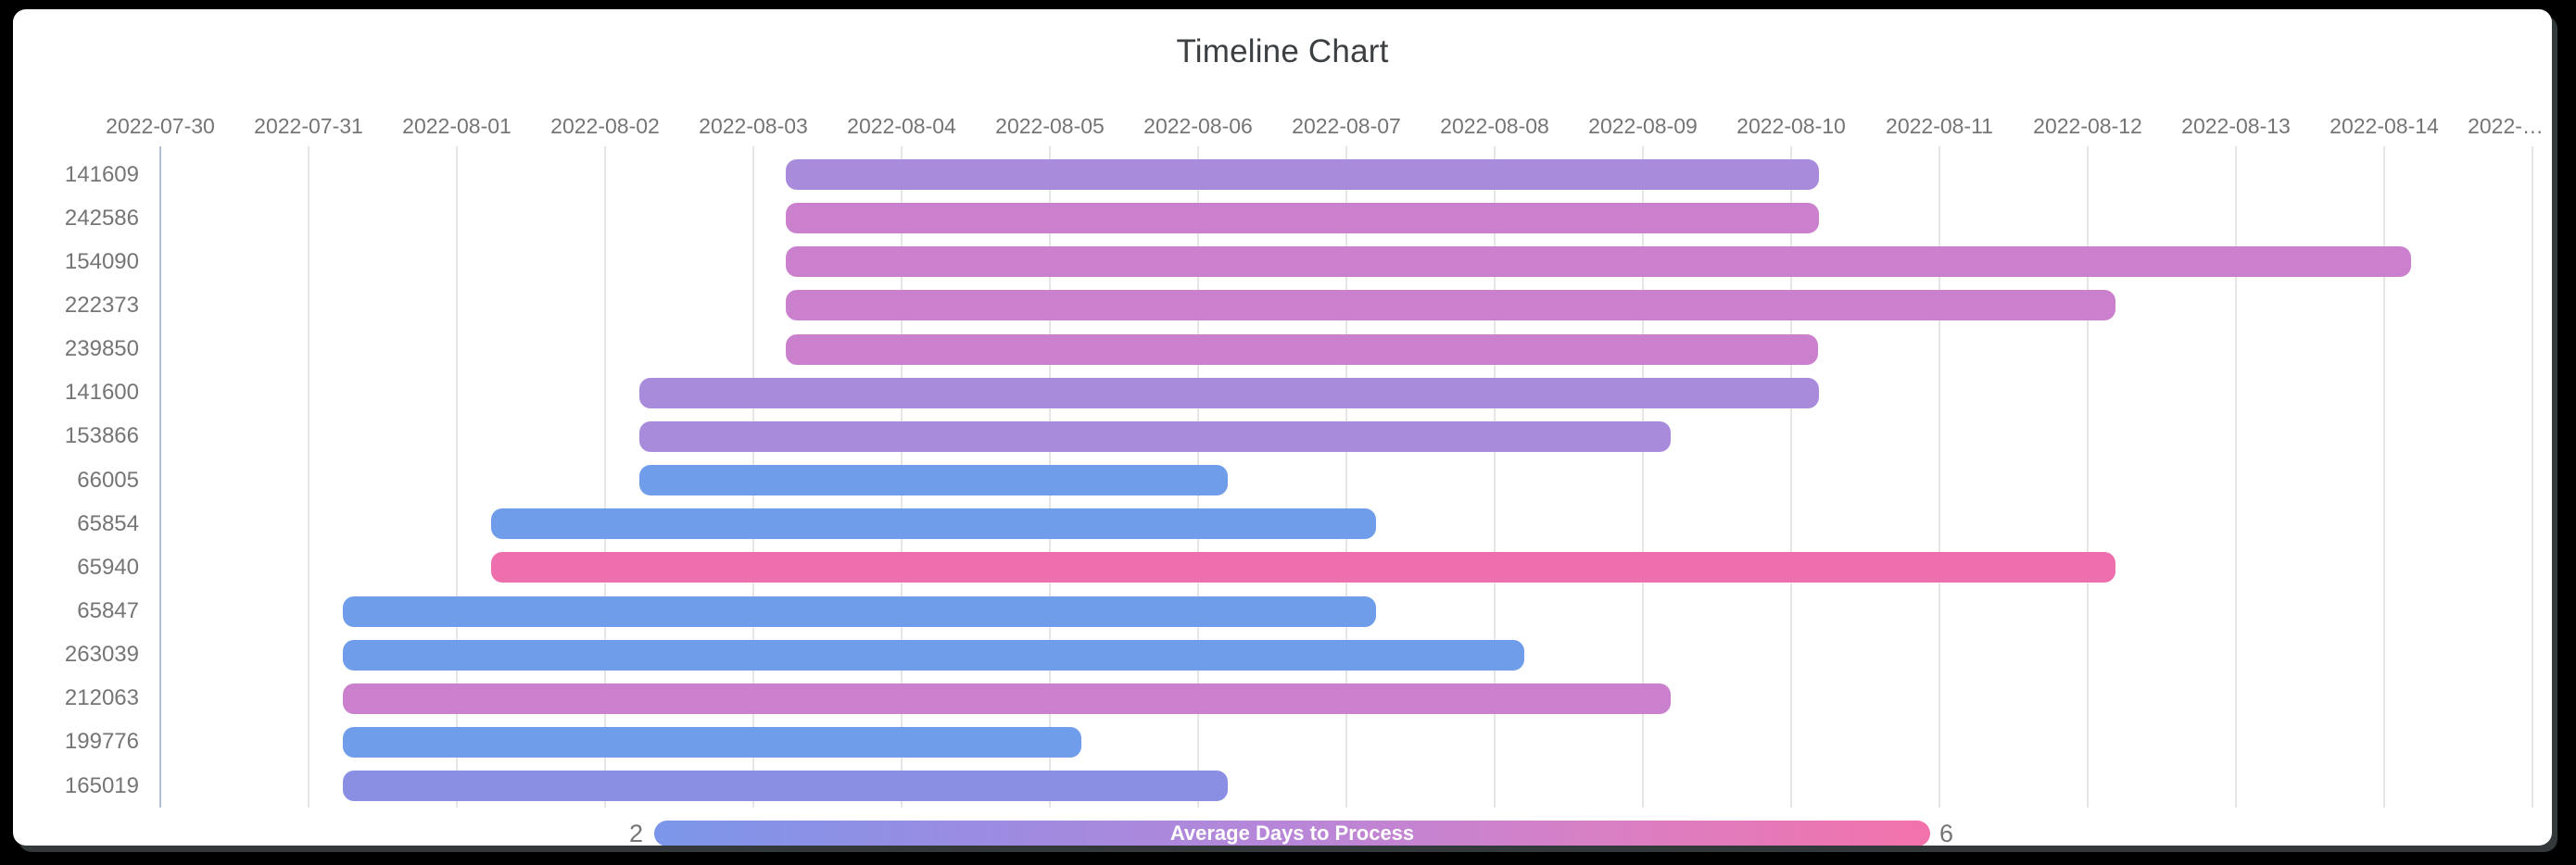 This screenshot has width=2576, height=865. I want to click on row-label: 65847, so click(108, 610).